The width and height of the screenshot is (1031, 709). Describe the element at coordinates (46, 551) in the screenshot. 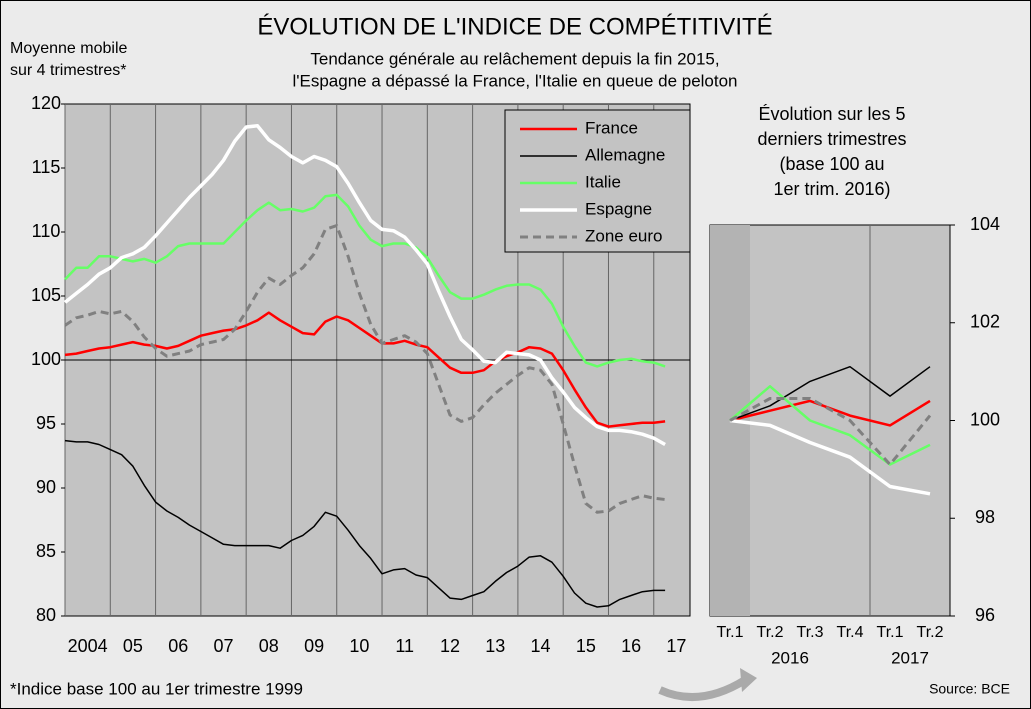

I see `y-tick-label: 85` at that location.